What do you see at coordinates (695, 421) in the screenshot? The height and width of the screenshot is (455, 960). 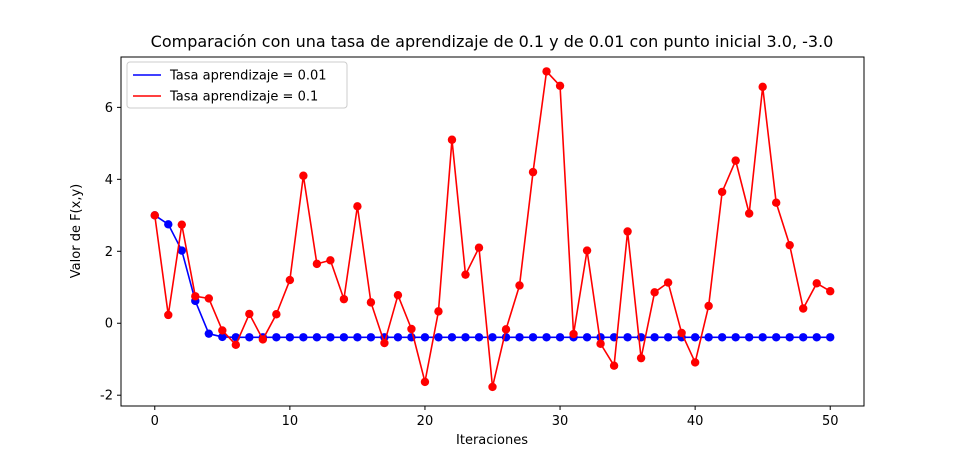 I see `x-tick-label: 40` at bounding box center [695, 421].